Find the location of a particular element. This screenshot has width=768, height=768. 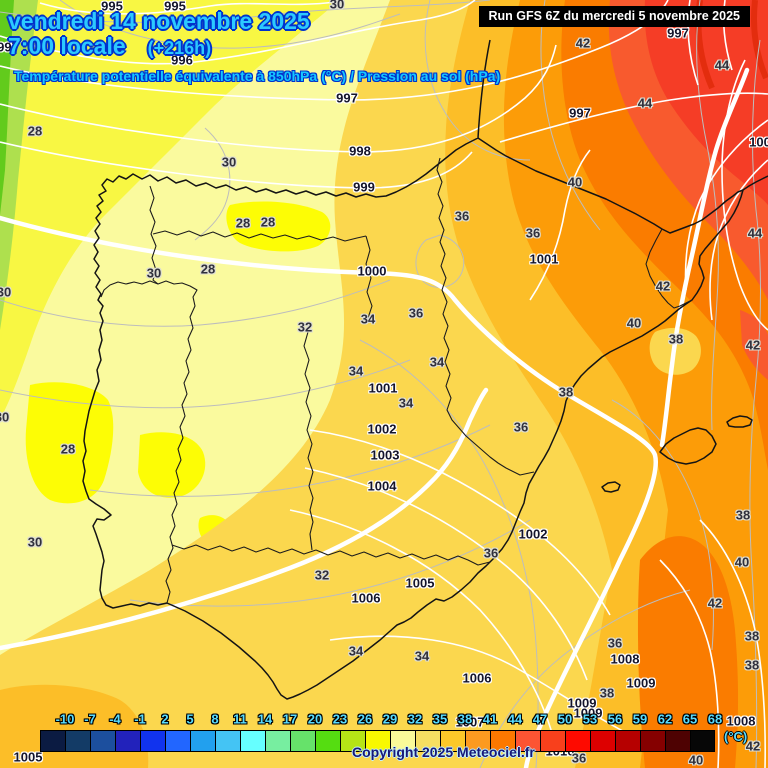

scale-tick: 35 is located at coordinates (440, 719).